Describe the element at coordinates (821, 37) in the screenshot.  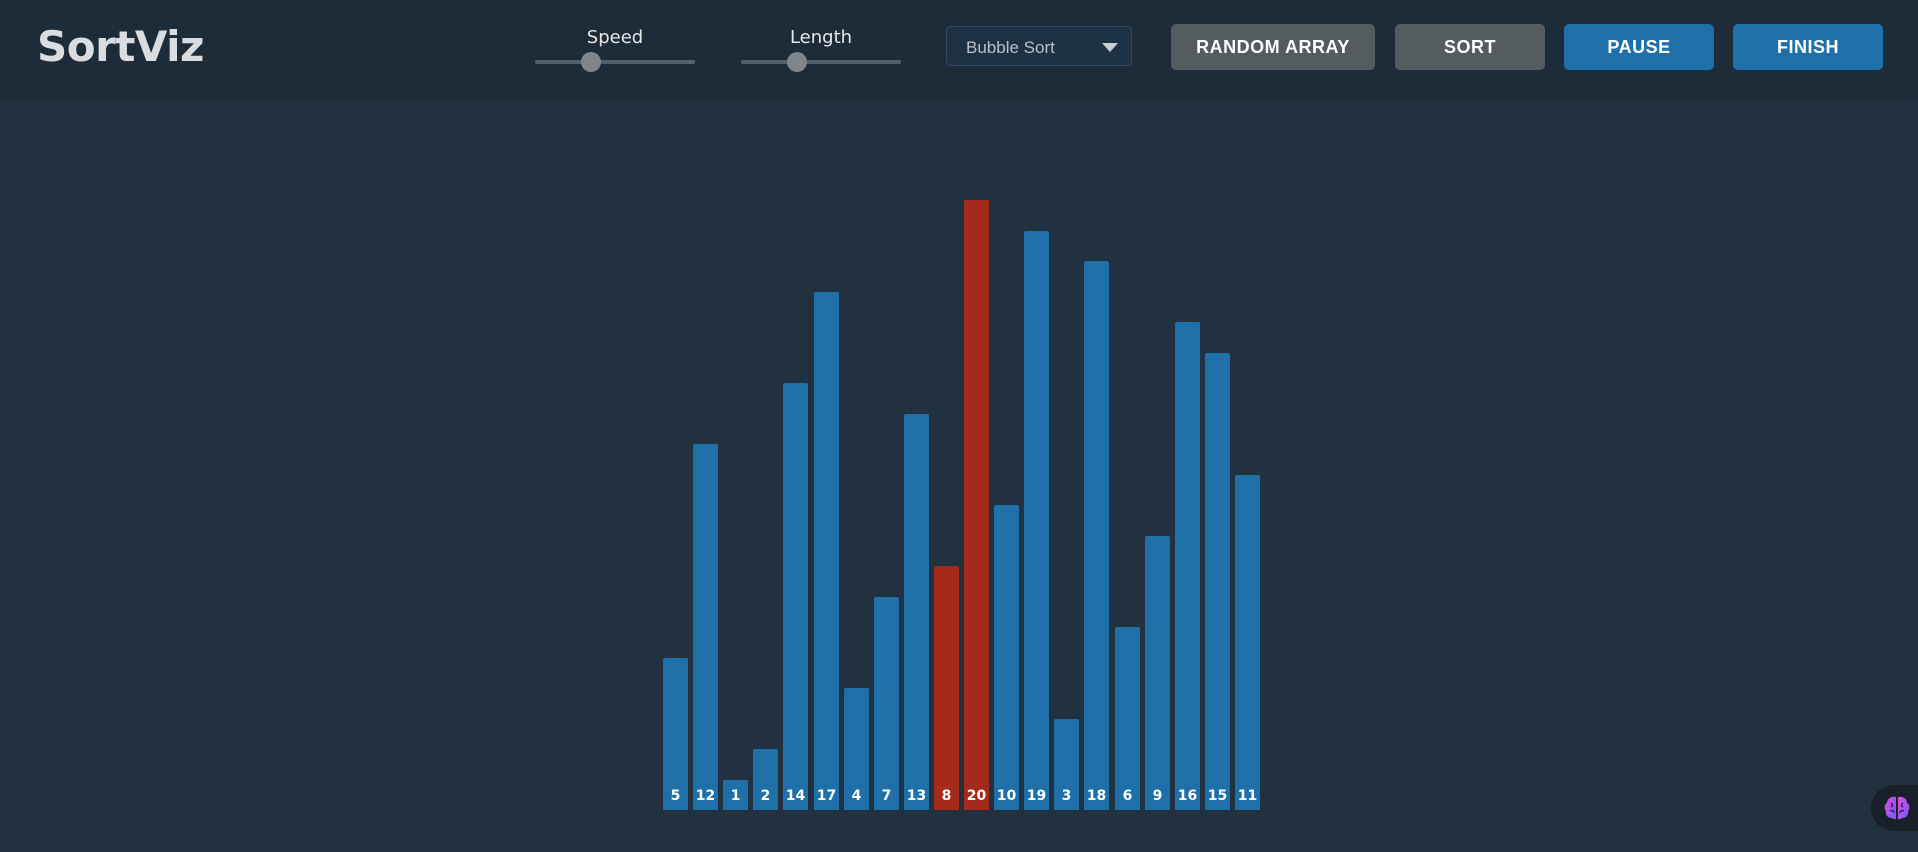
I see `length-label: Length` at that location.